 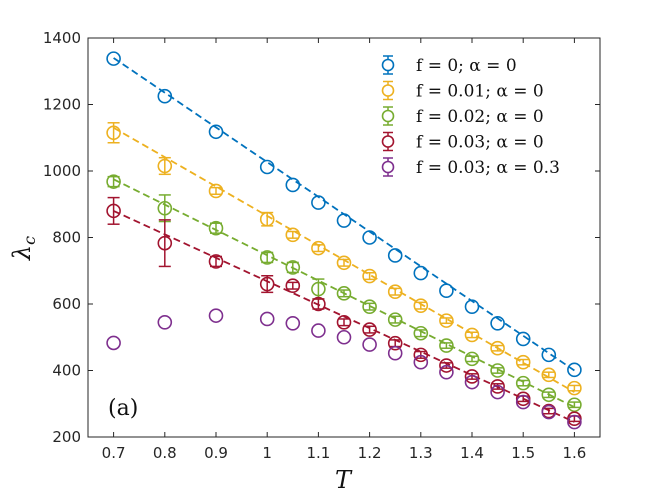 I want to click on legend-label: f = 0.03; α = 0.3, so click(x=488, y=168).